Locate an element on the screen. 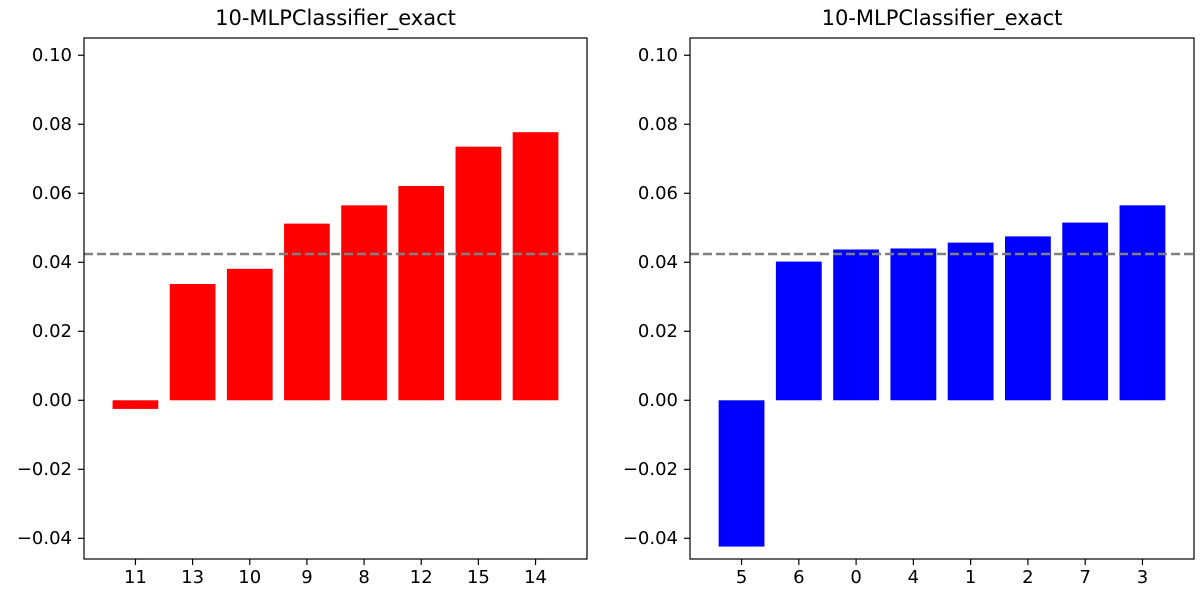 The width and height of the screenshot is (1200, 604). x-tick-label: 5 is located at coordinates (741, 577).